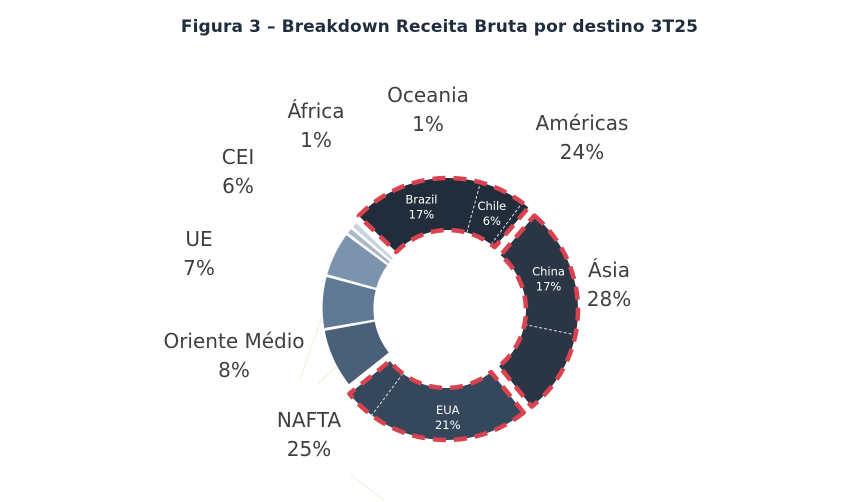 The width and height of the screenshot is (859, 502). Describe the element at coordinates (233, 341) in the screenshot. I see `label-oriente-medio: Oriente Médio` at that location.